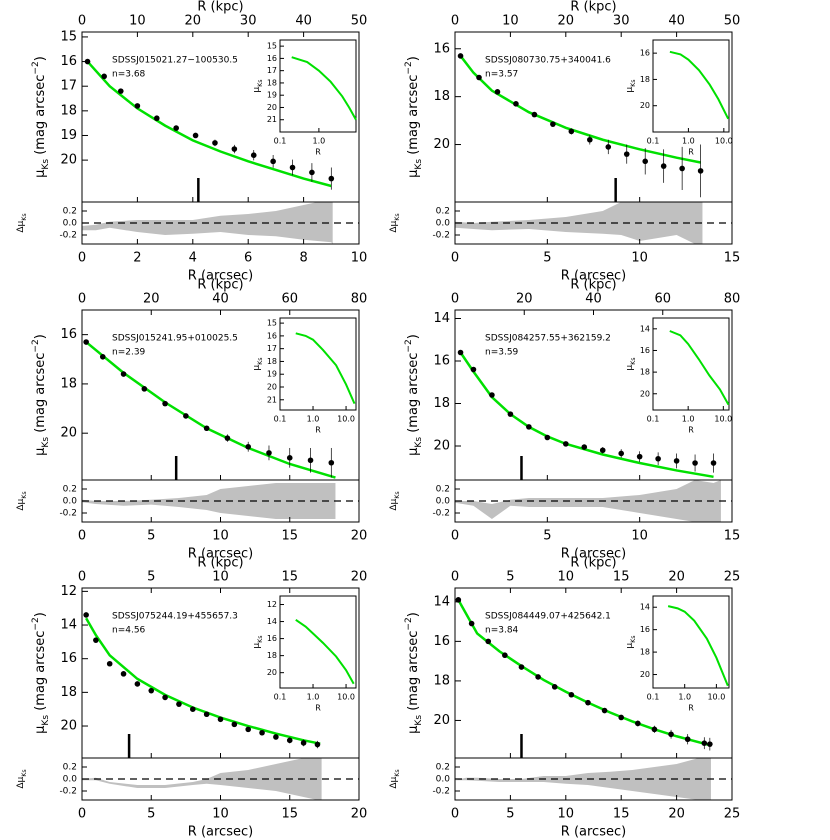  What do you see at coordinates (325, 652) in the screenshot?
I see `inset-model-line` at bounding box center [325, 652].